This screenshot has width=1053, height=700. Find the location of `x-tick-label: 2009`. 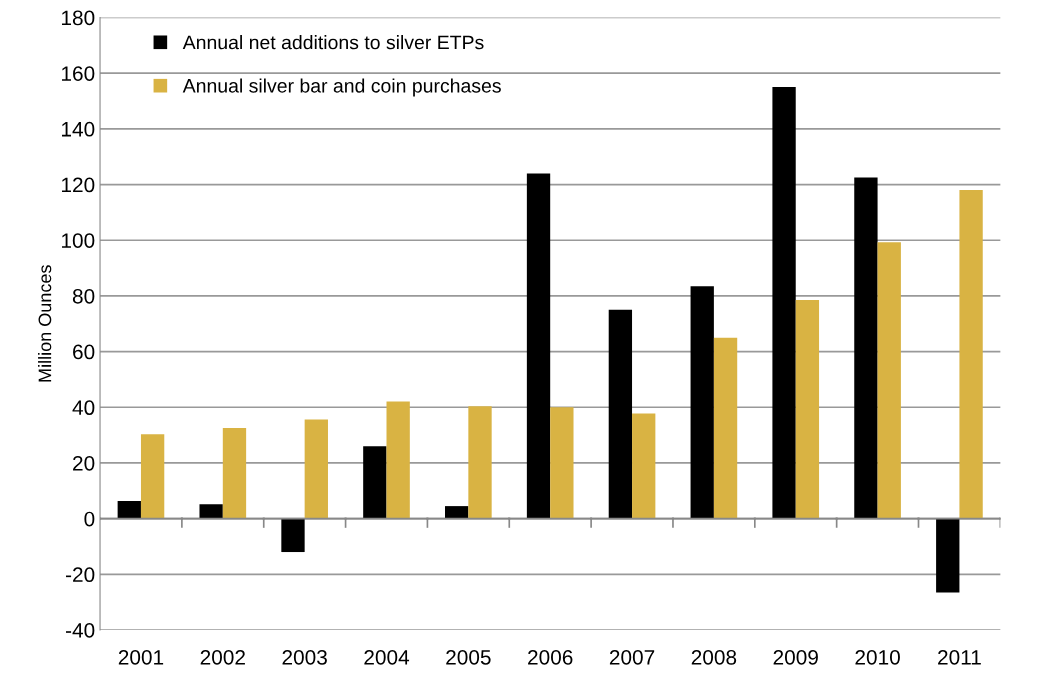

x-tick-label: 2009 is located at coordinates (795, 657).